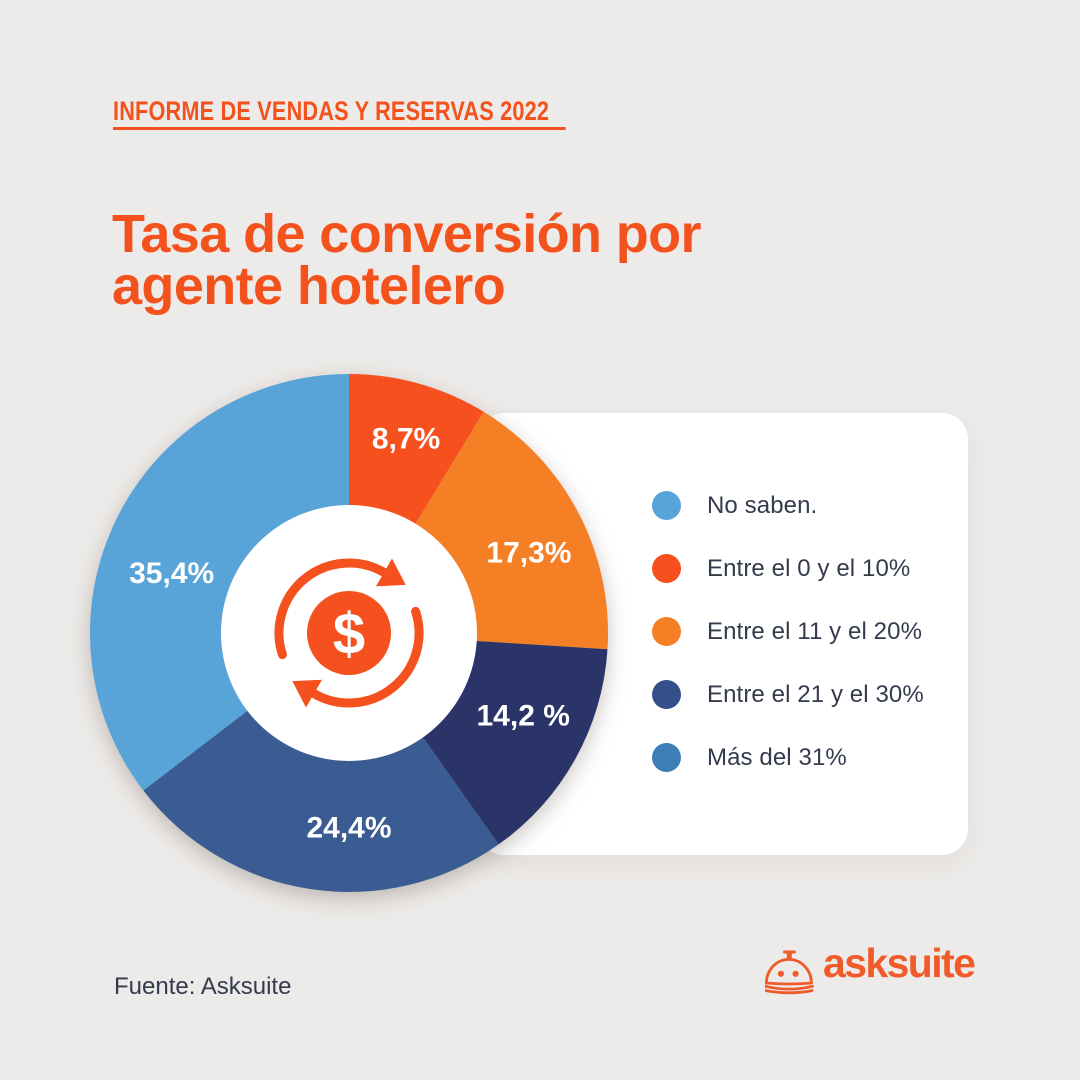  I want to click on slice-value-label: 24,4%, so click(348, 828).